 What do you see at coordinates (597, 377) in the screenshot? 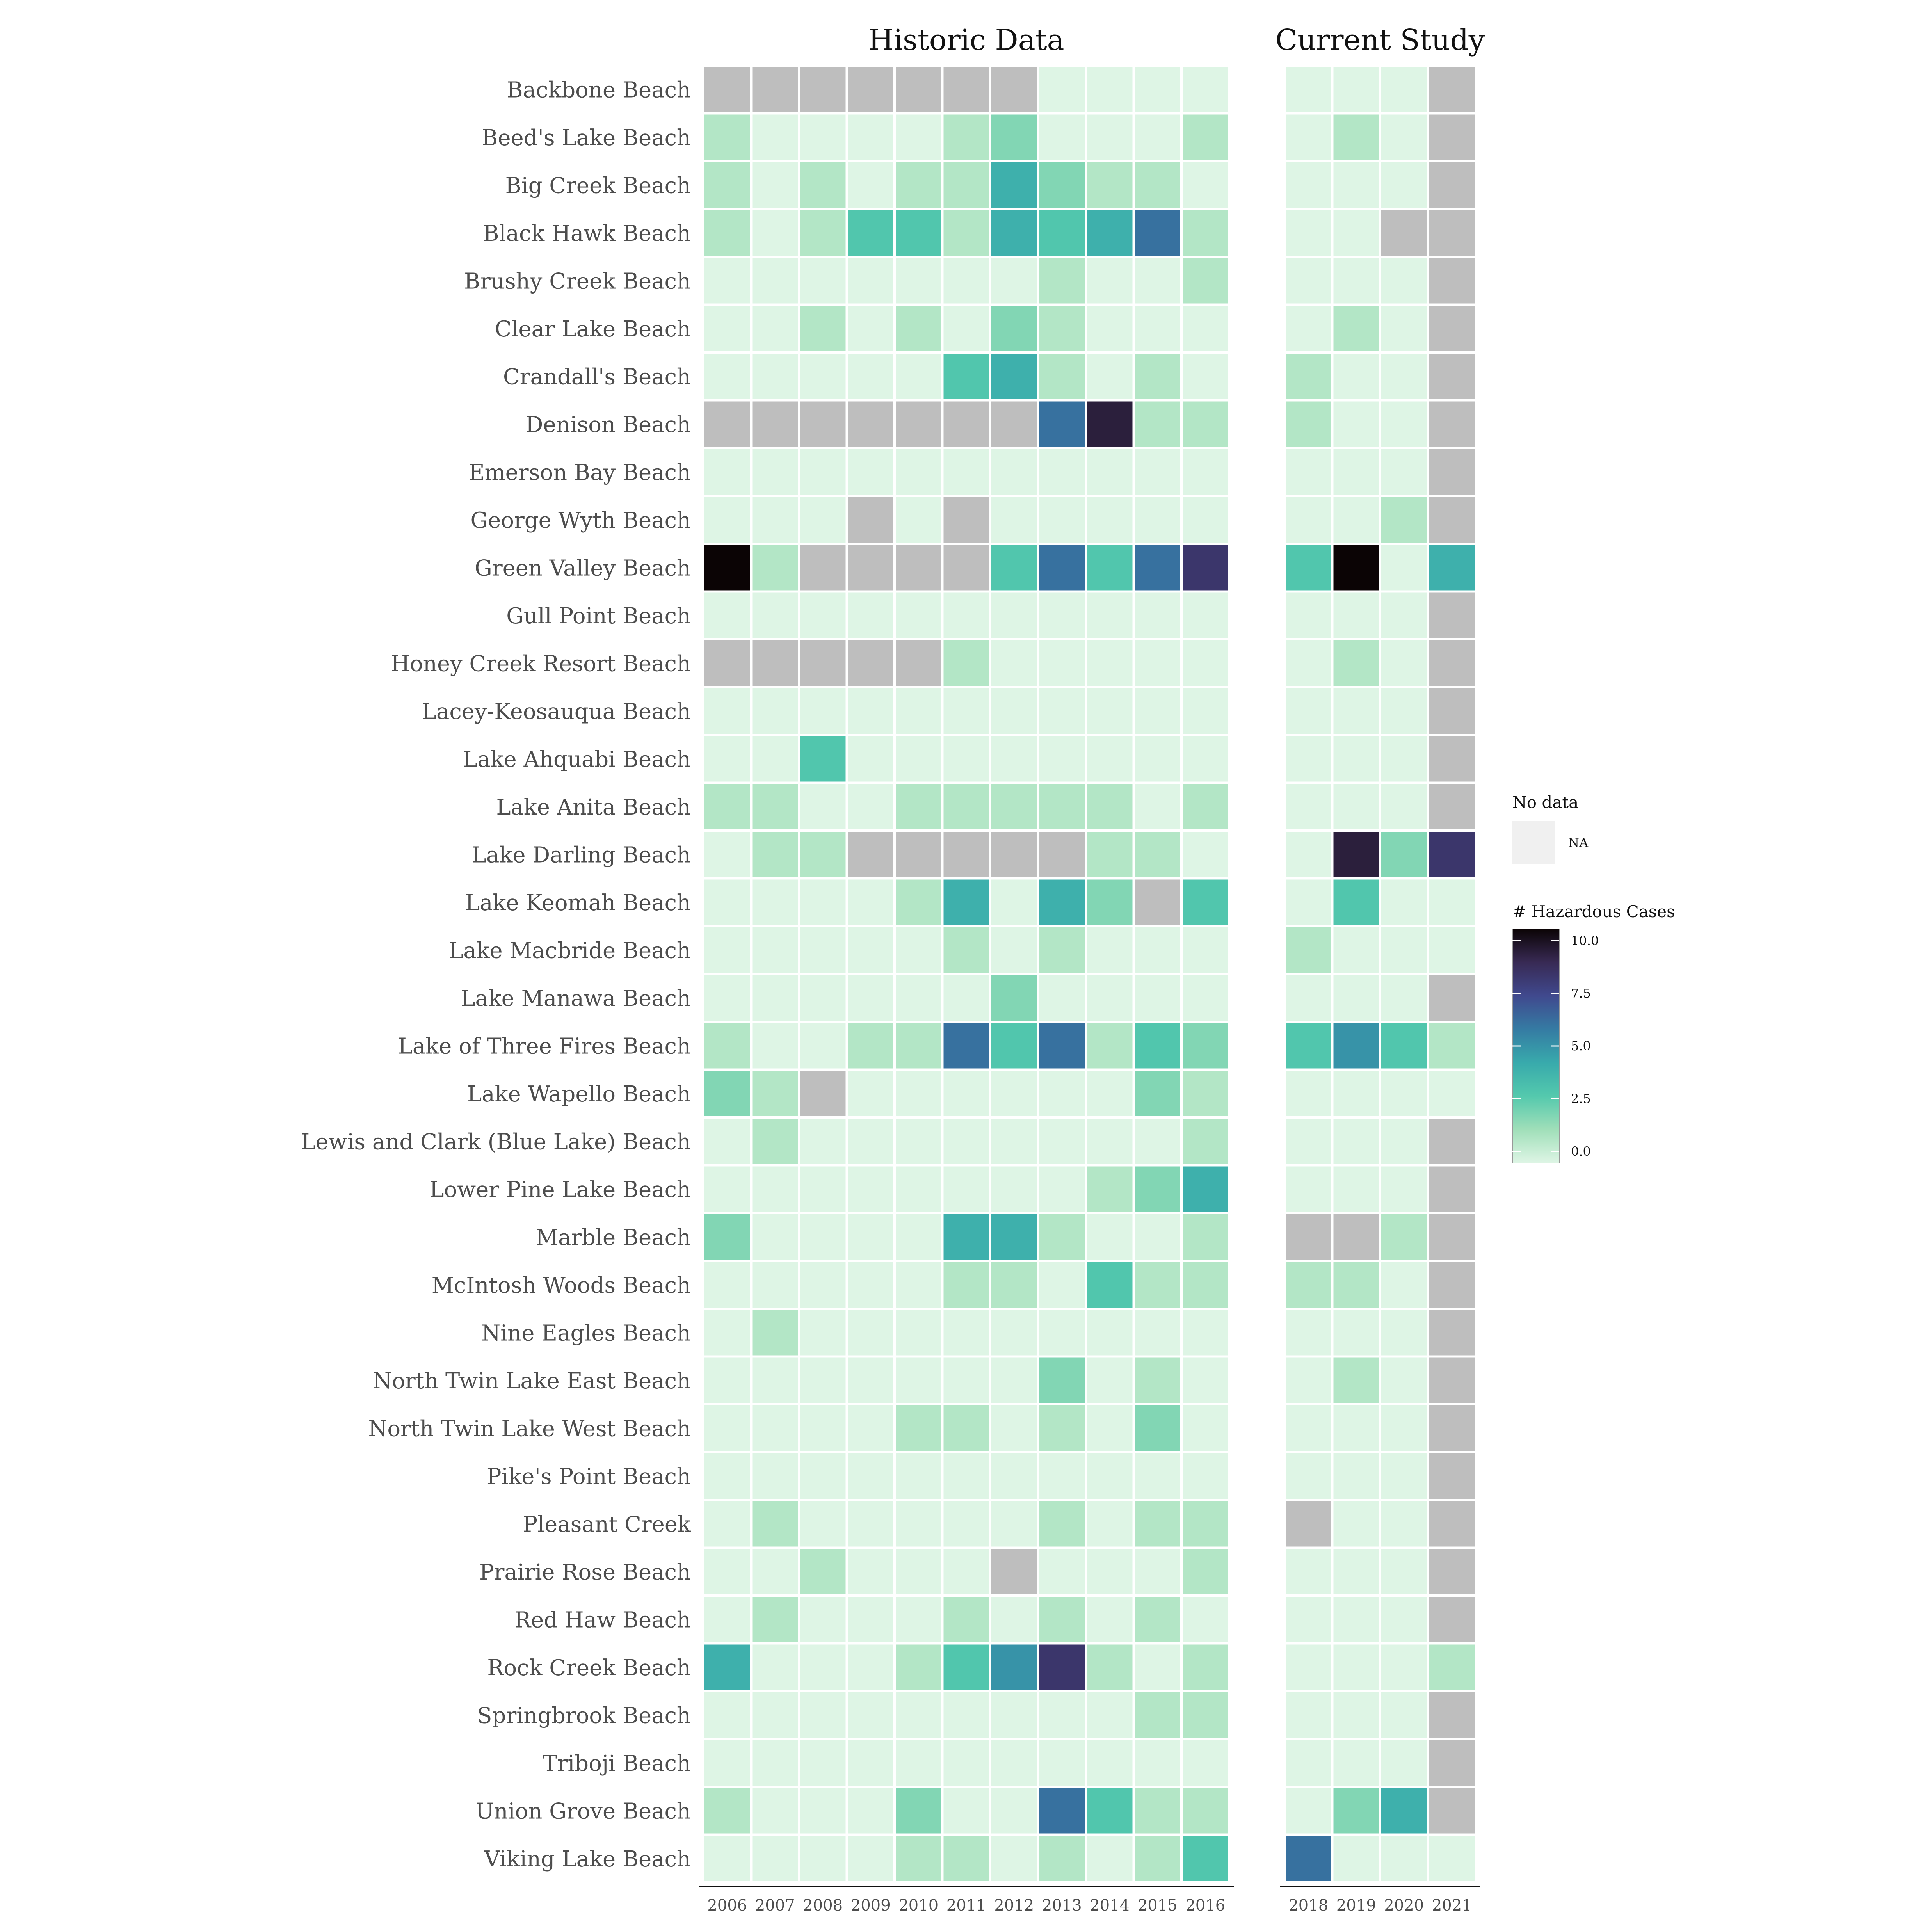
I see `beach-label: Crandall's Beach` at bounding box center [597, 377].